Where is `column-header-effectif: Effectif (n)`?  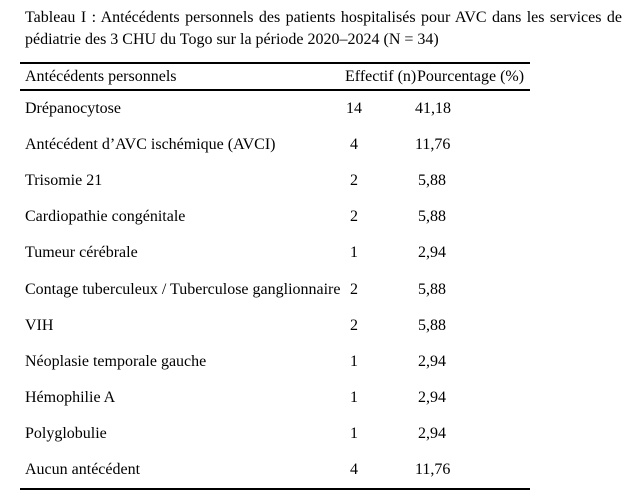
column-header-effectif: Effectif (n) is located at coordinates (381, 76).